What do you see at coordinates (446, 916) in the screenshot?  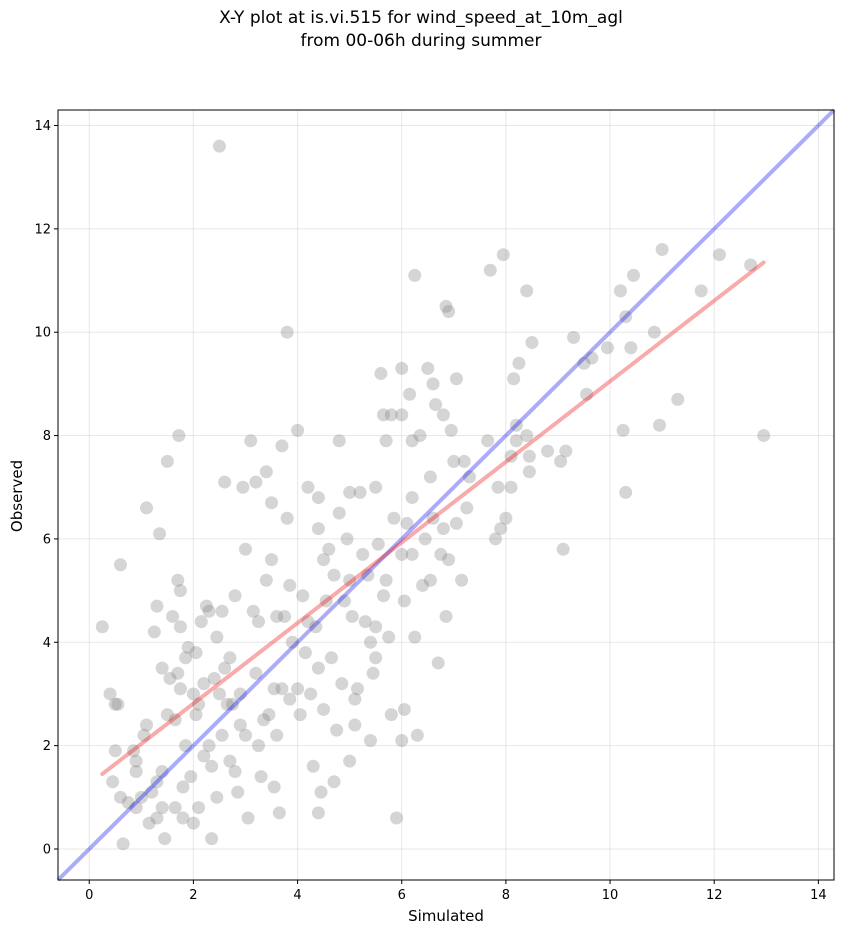 I see `x-axis-label: Simulated` at bounding box center [446, 916].